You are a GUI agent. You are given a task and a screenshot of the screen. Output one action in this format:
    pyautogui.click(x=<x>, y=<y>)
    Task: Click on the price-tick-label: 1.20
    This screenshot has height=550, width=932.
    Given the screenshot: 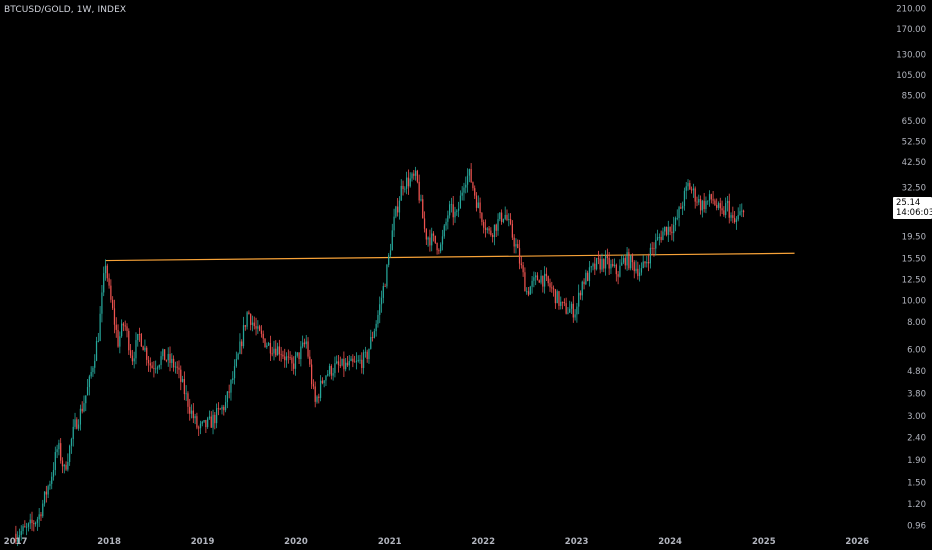 What is the action you would take?
    pyautogui.click(x=916, y=505)
    